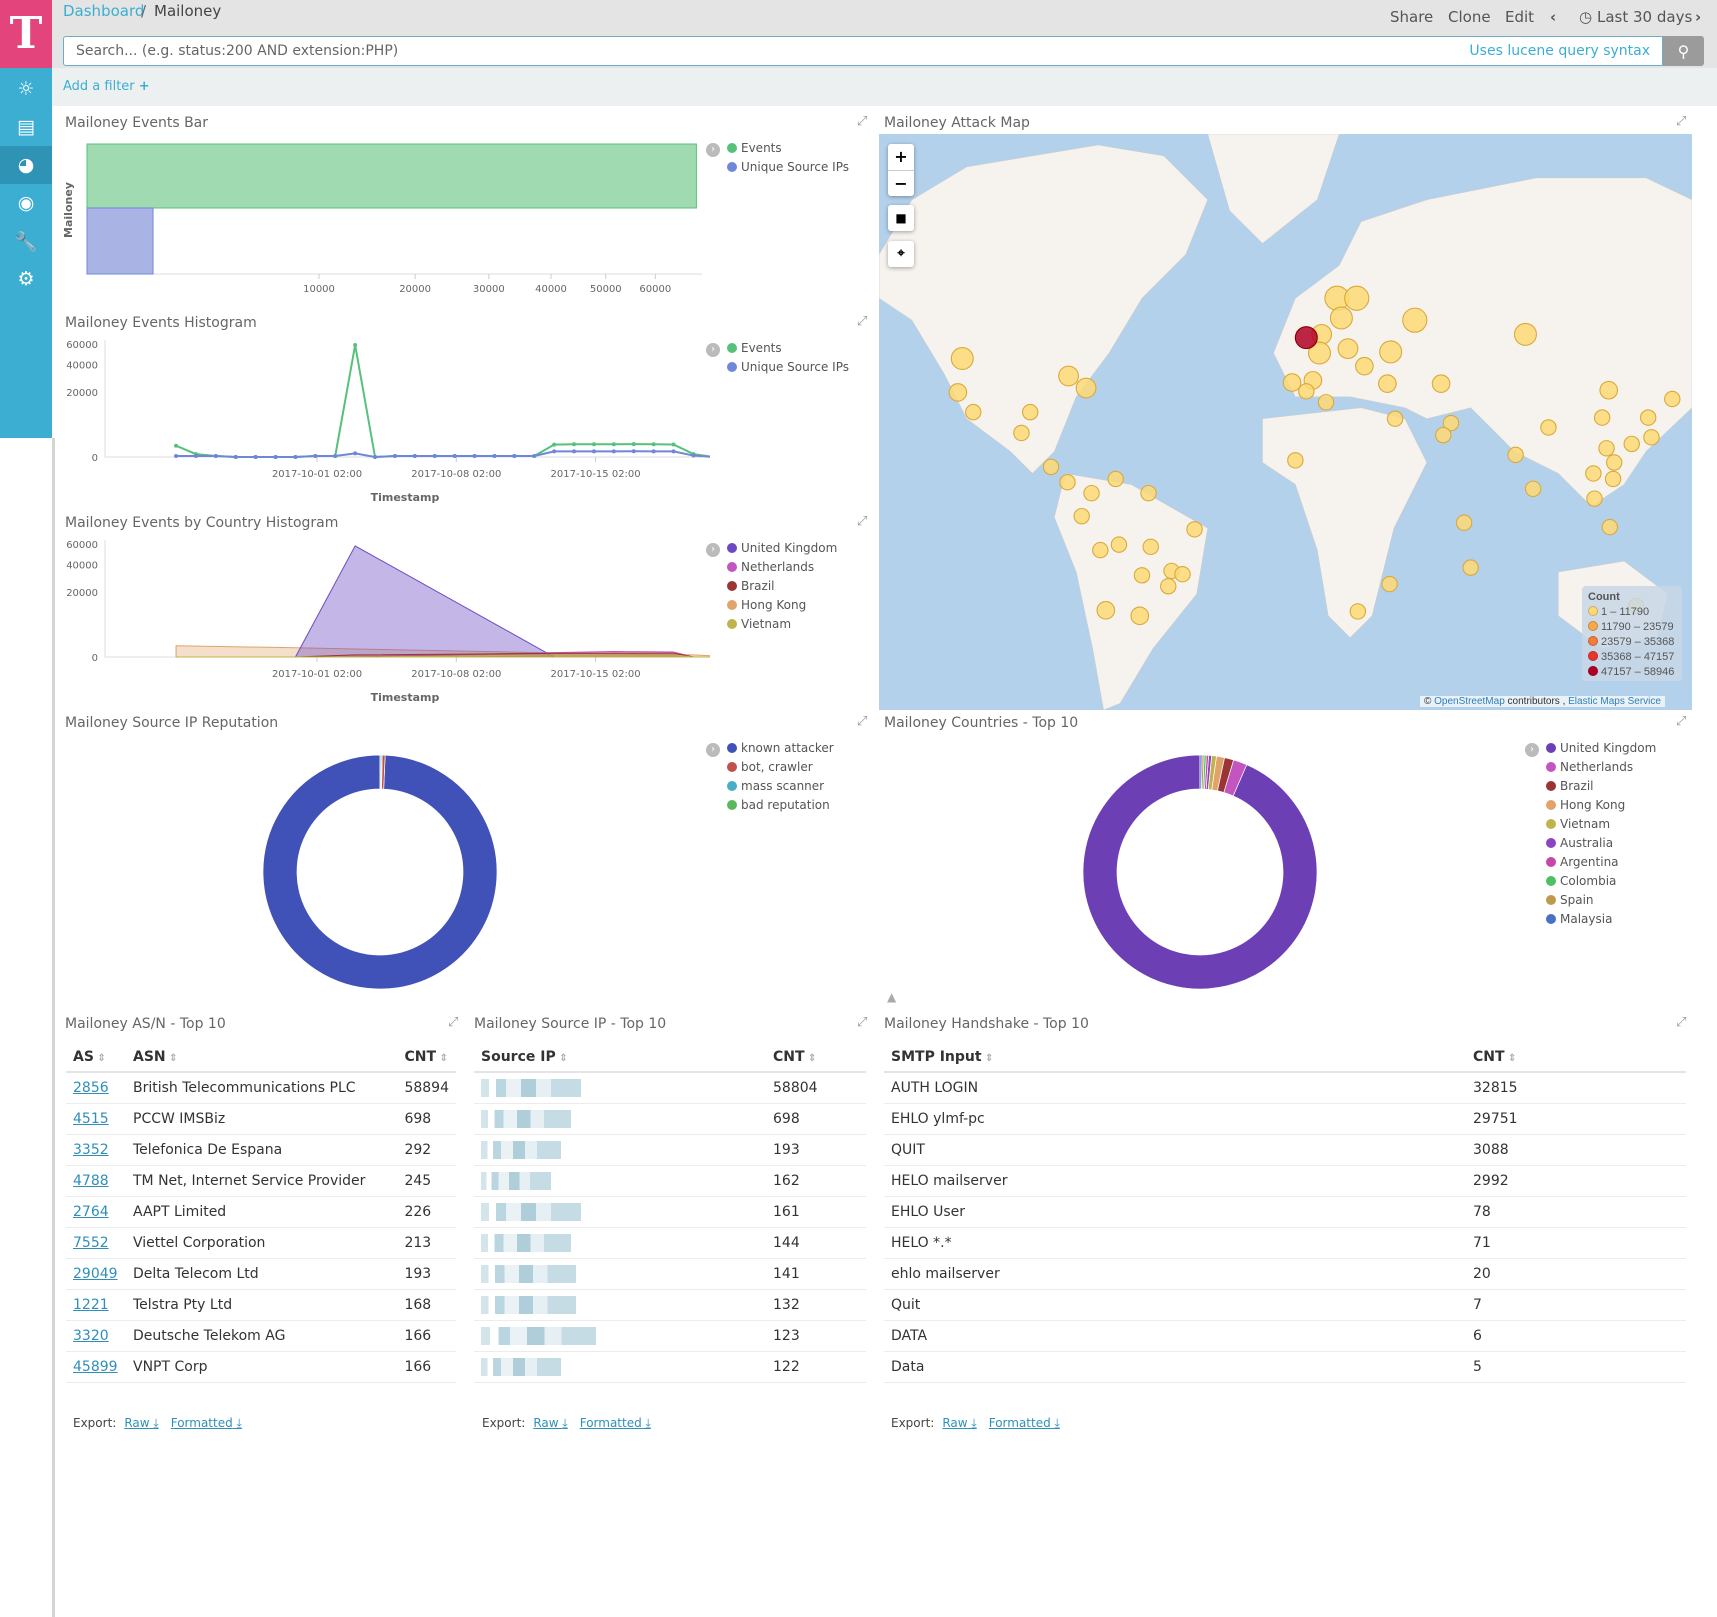  What do you see at coordinates (1601, 881) in the screenshot?
I see `legend-item: Colombia` at bounding box center [1601, 881].